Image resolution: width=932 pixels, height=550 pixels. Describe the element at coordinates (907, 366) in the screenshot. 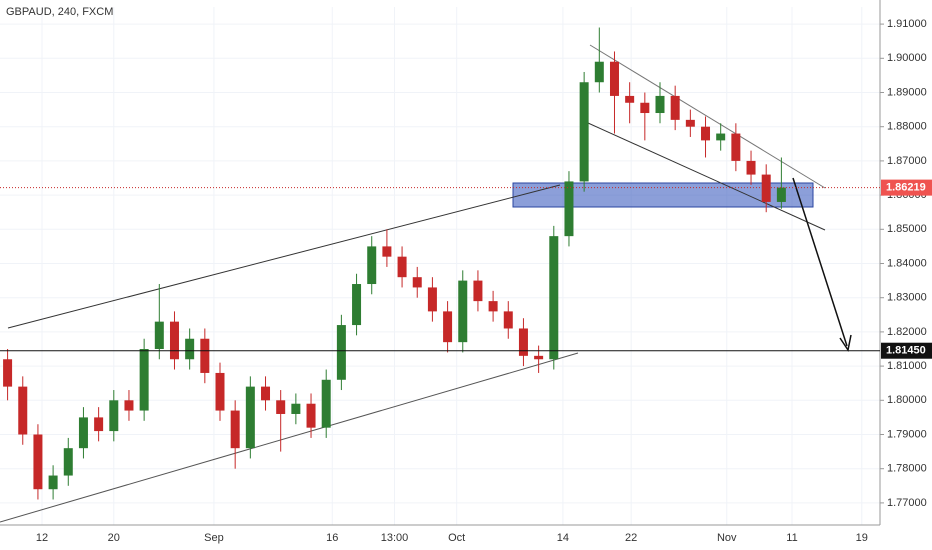

I see `y-tick-label: 1.81000` at that location.